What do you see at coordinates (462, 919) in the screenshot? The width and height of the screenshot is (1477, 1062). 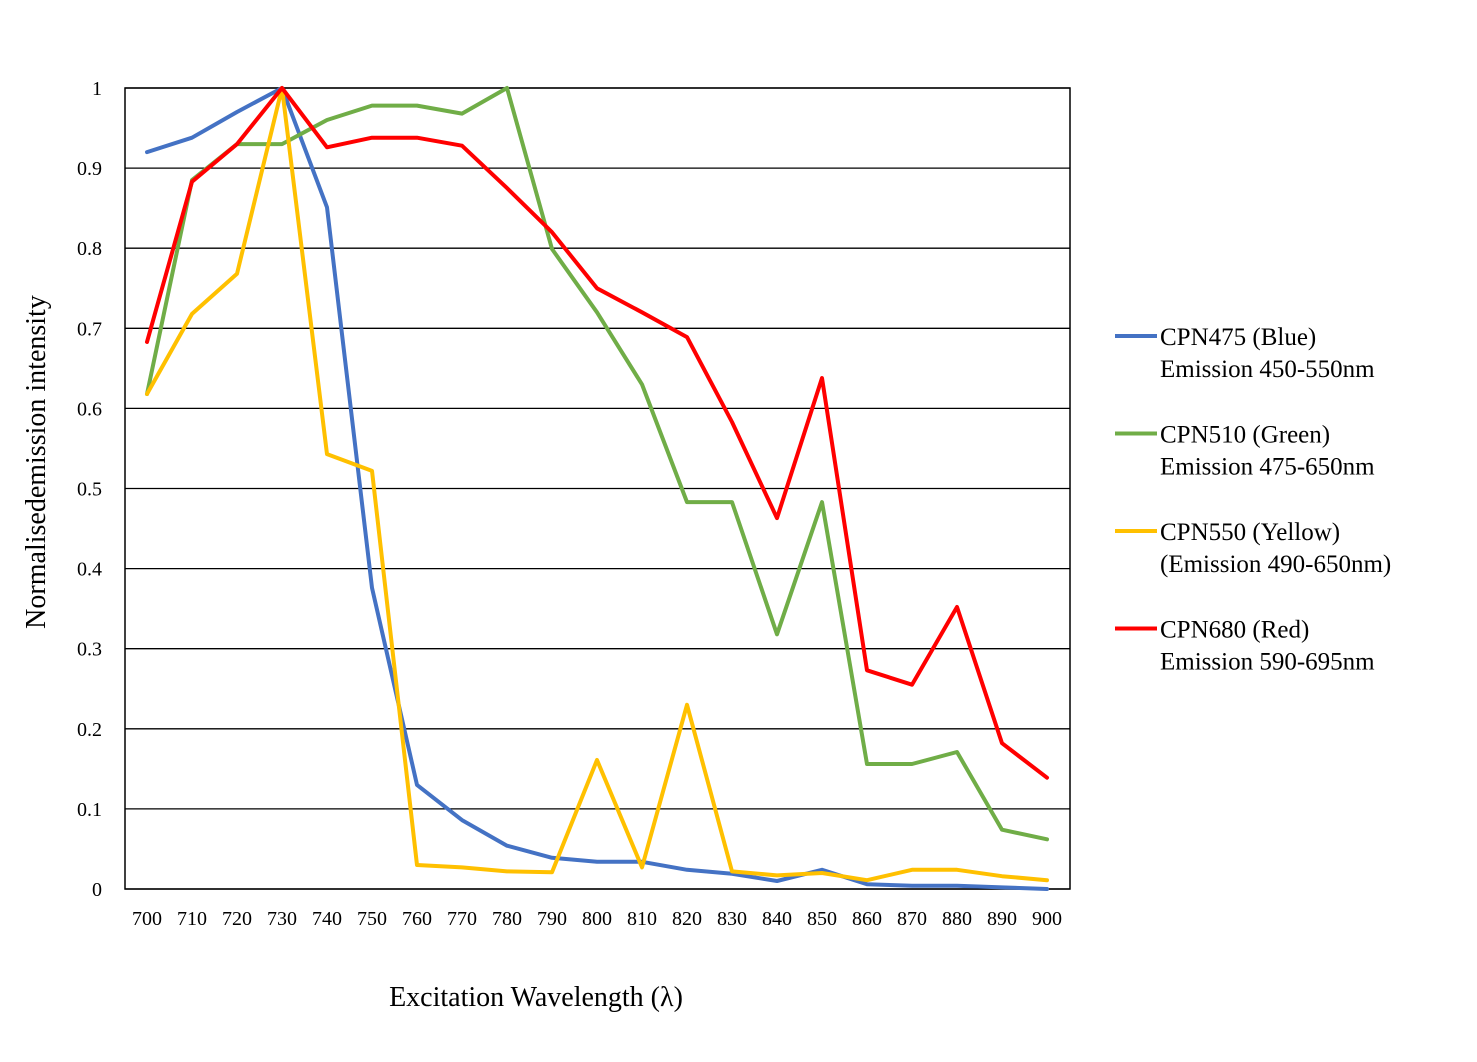 I see `x-tick-label: 770` at bounding box center [462, 919].